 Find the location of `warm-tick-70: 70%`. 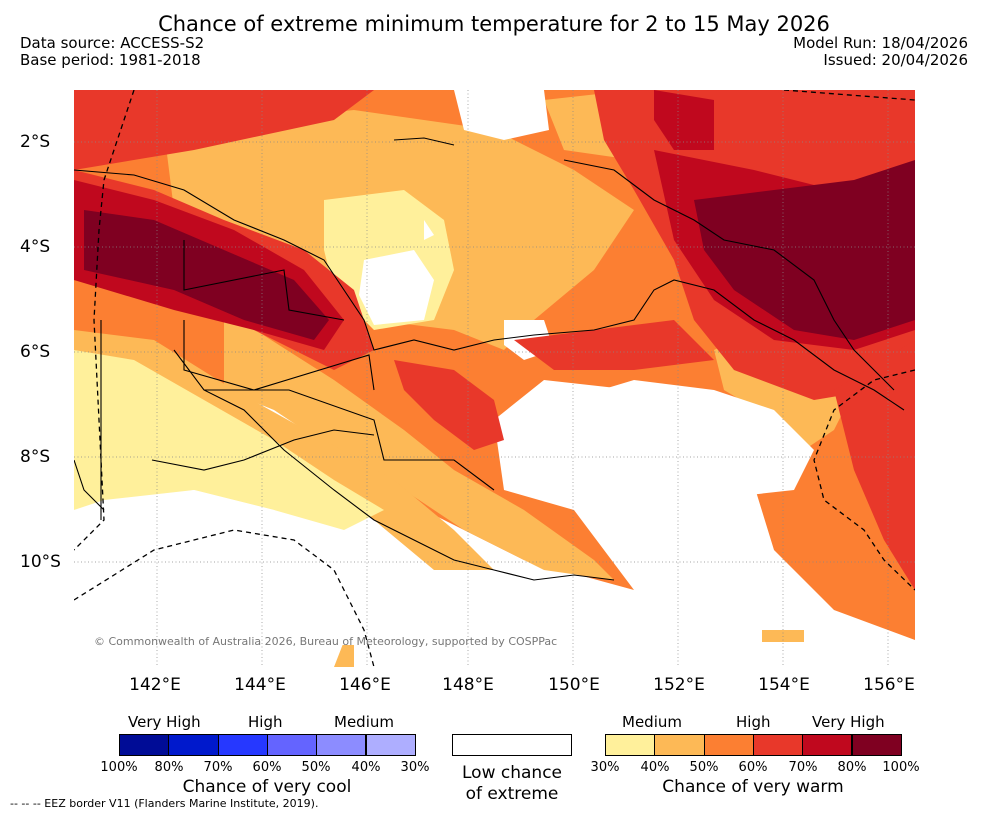

warm-tick-70: 70% is located at coordinates (803, 767).